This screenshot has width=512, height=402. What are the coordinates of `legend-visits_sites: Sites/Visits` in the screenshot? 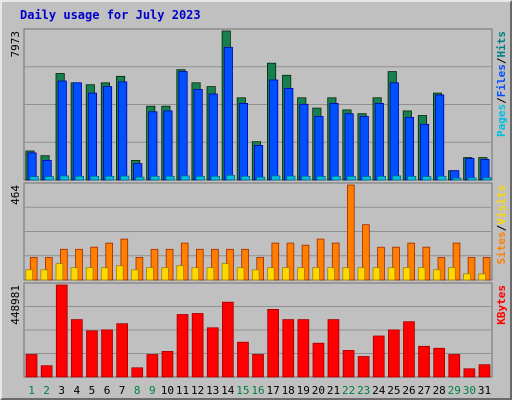 It's located at (501, 225).